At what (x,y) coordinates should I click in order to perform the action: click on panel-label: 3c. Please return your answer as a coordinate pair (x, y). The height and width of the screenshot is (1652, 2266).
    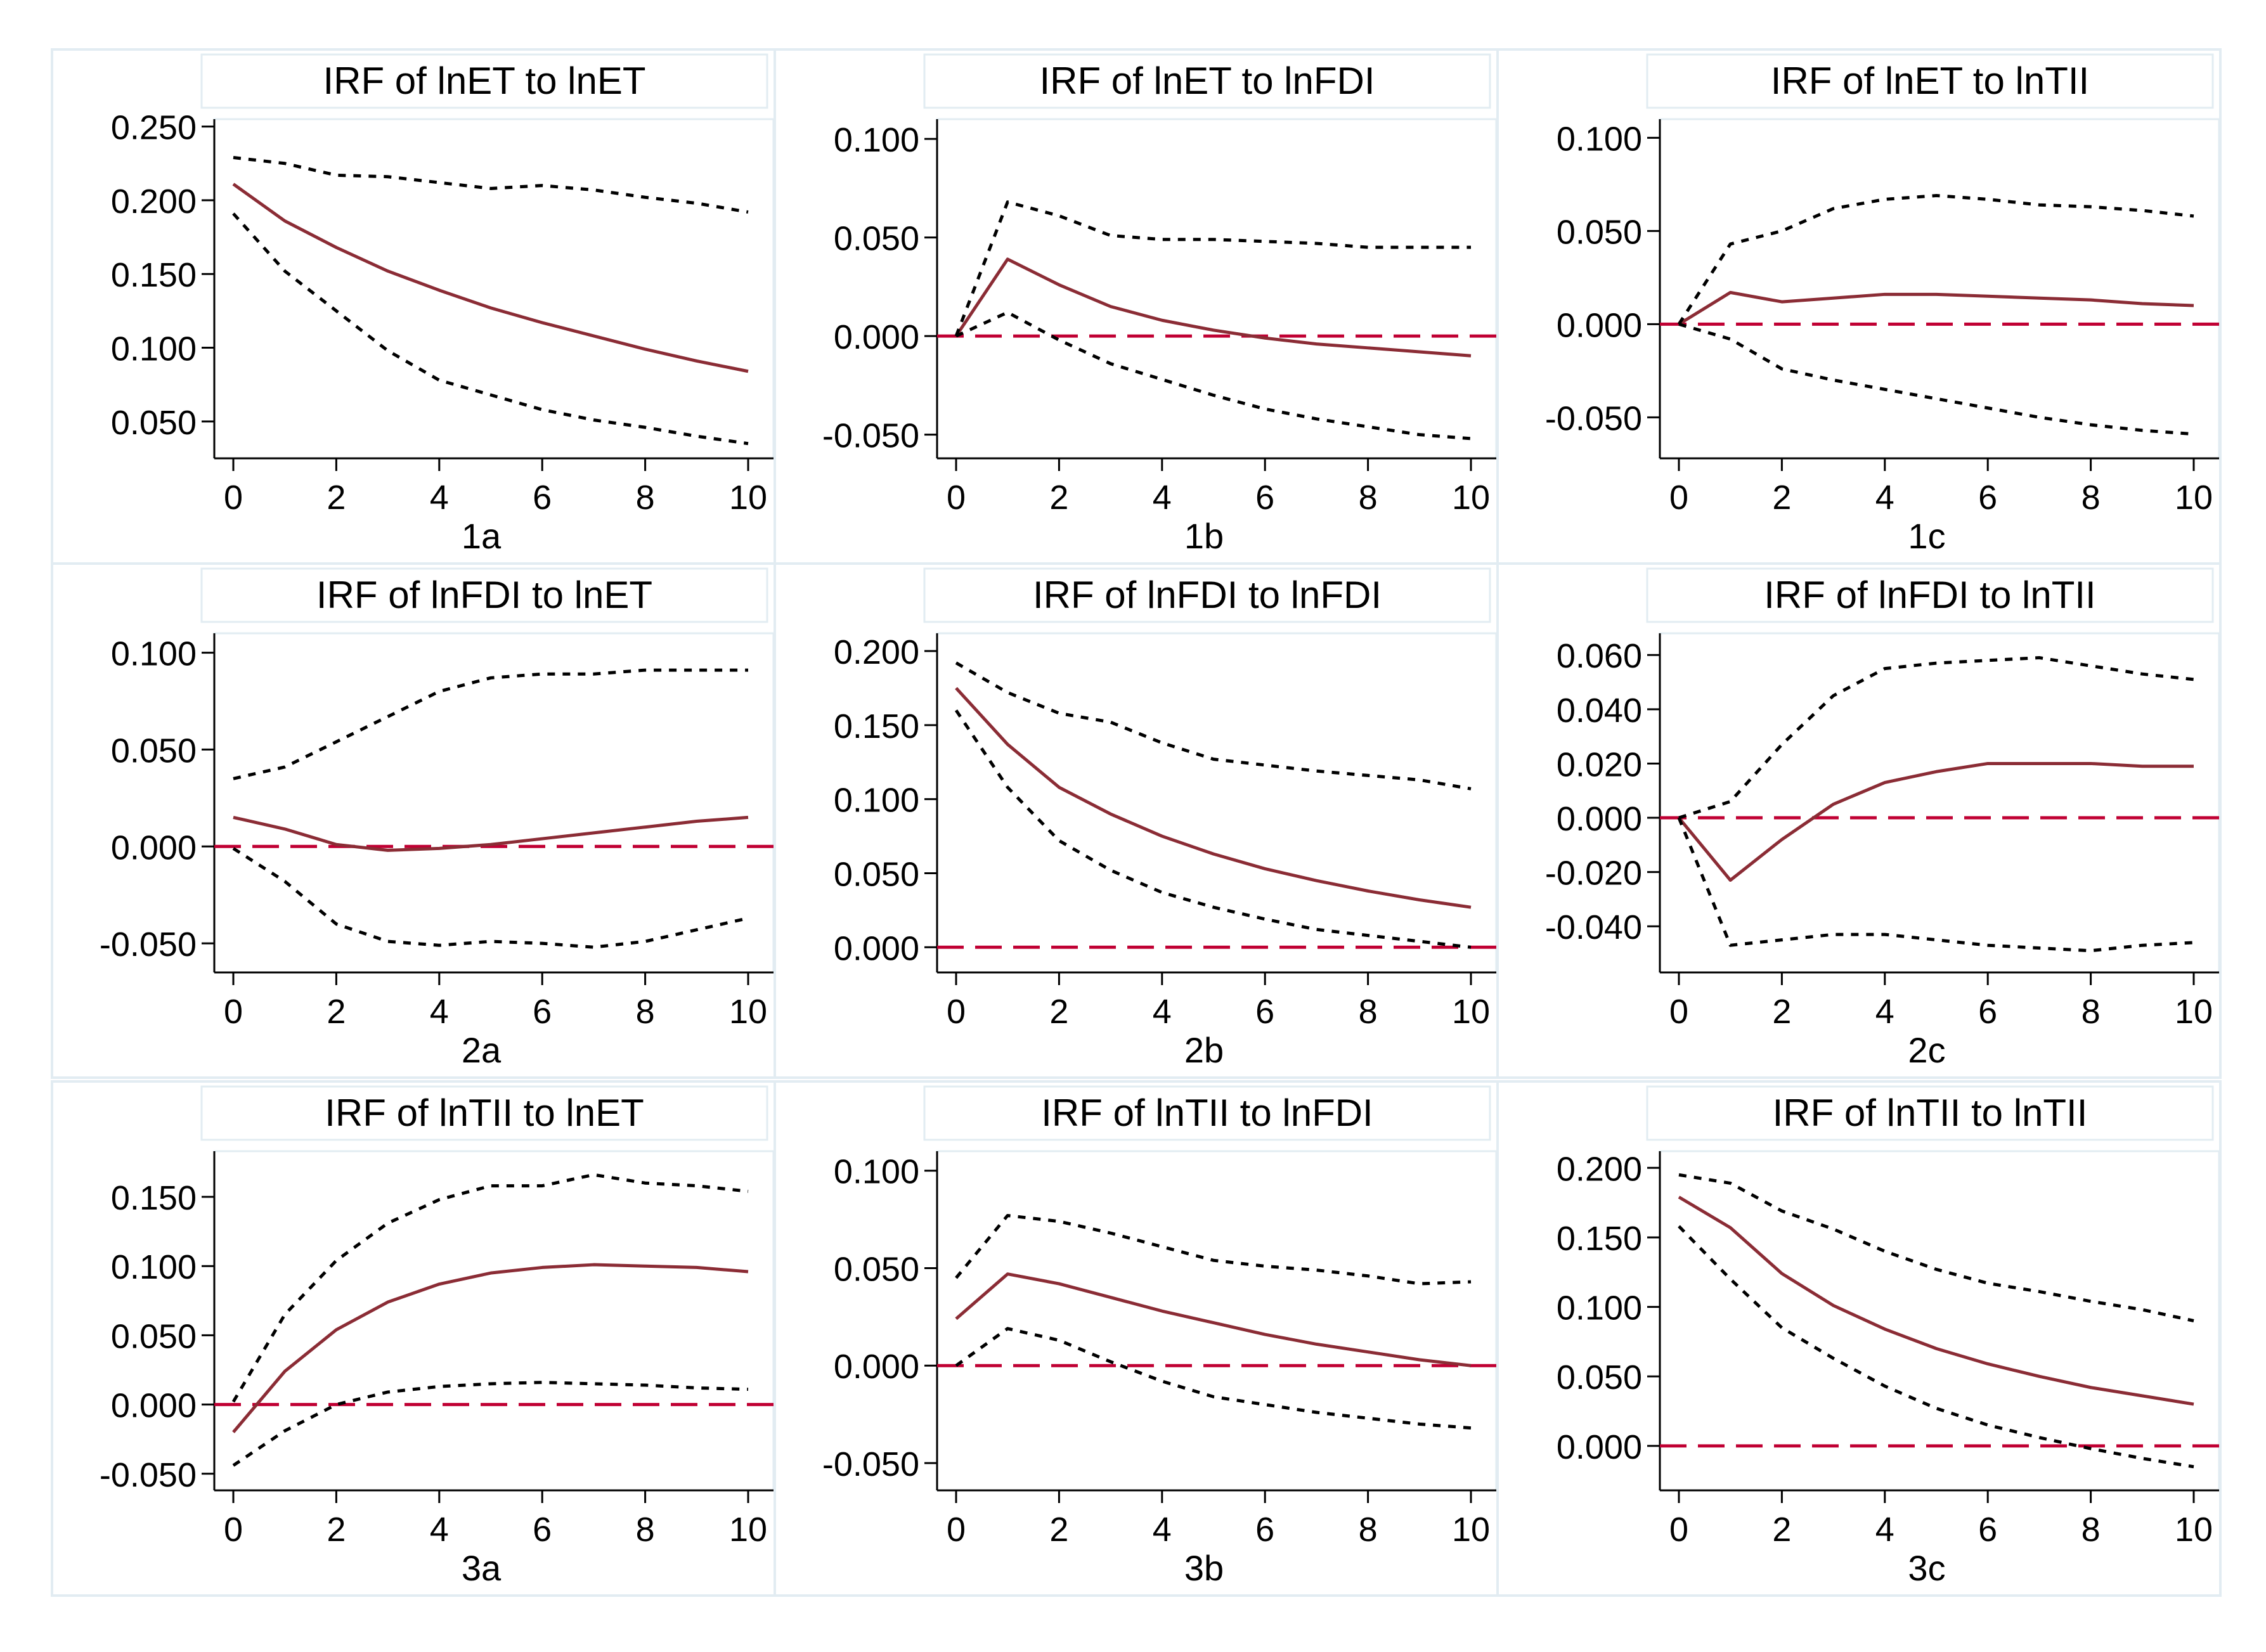
    Looking at the image, I should click on (1926, 1568).